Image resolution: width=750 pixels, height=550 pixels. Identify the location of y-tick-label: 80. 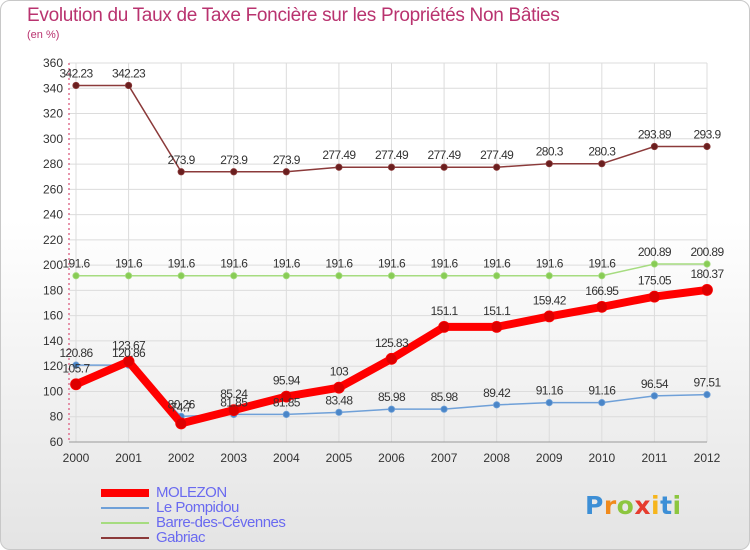
(57, 417).